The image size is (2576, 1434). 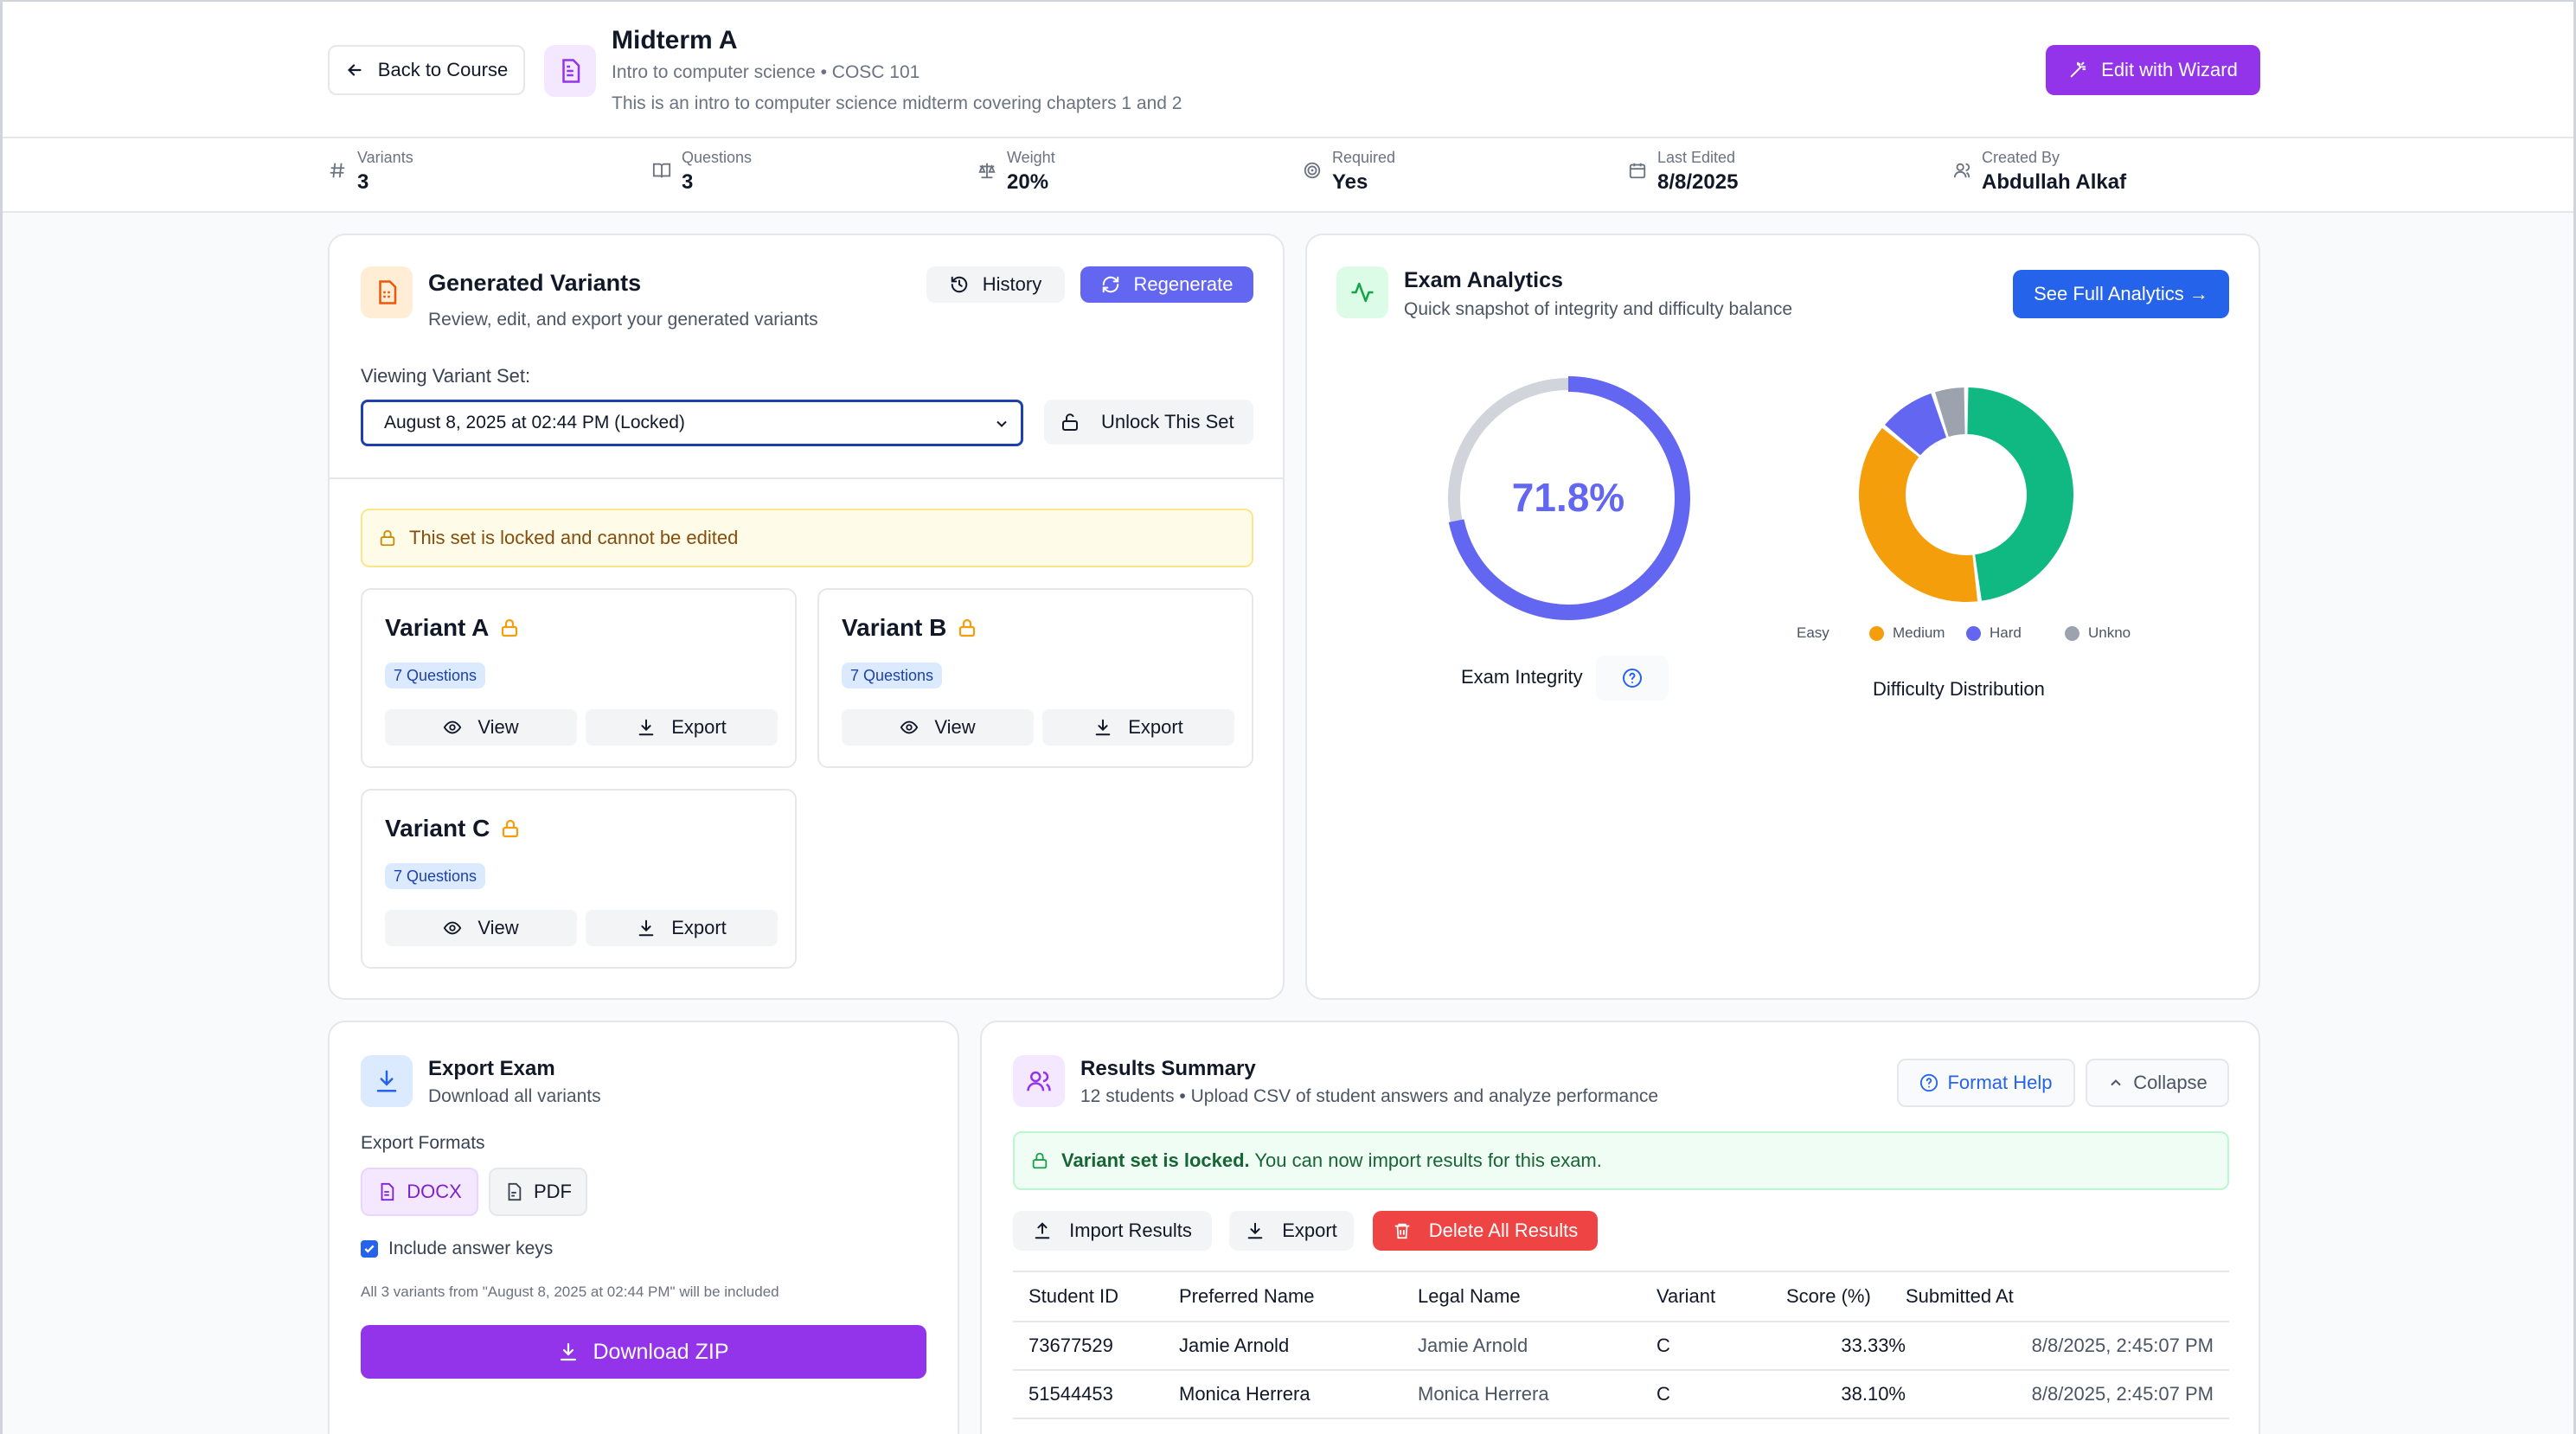 I want to click on score-cell: 33.33%, so click(x=1846, y=1346).